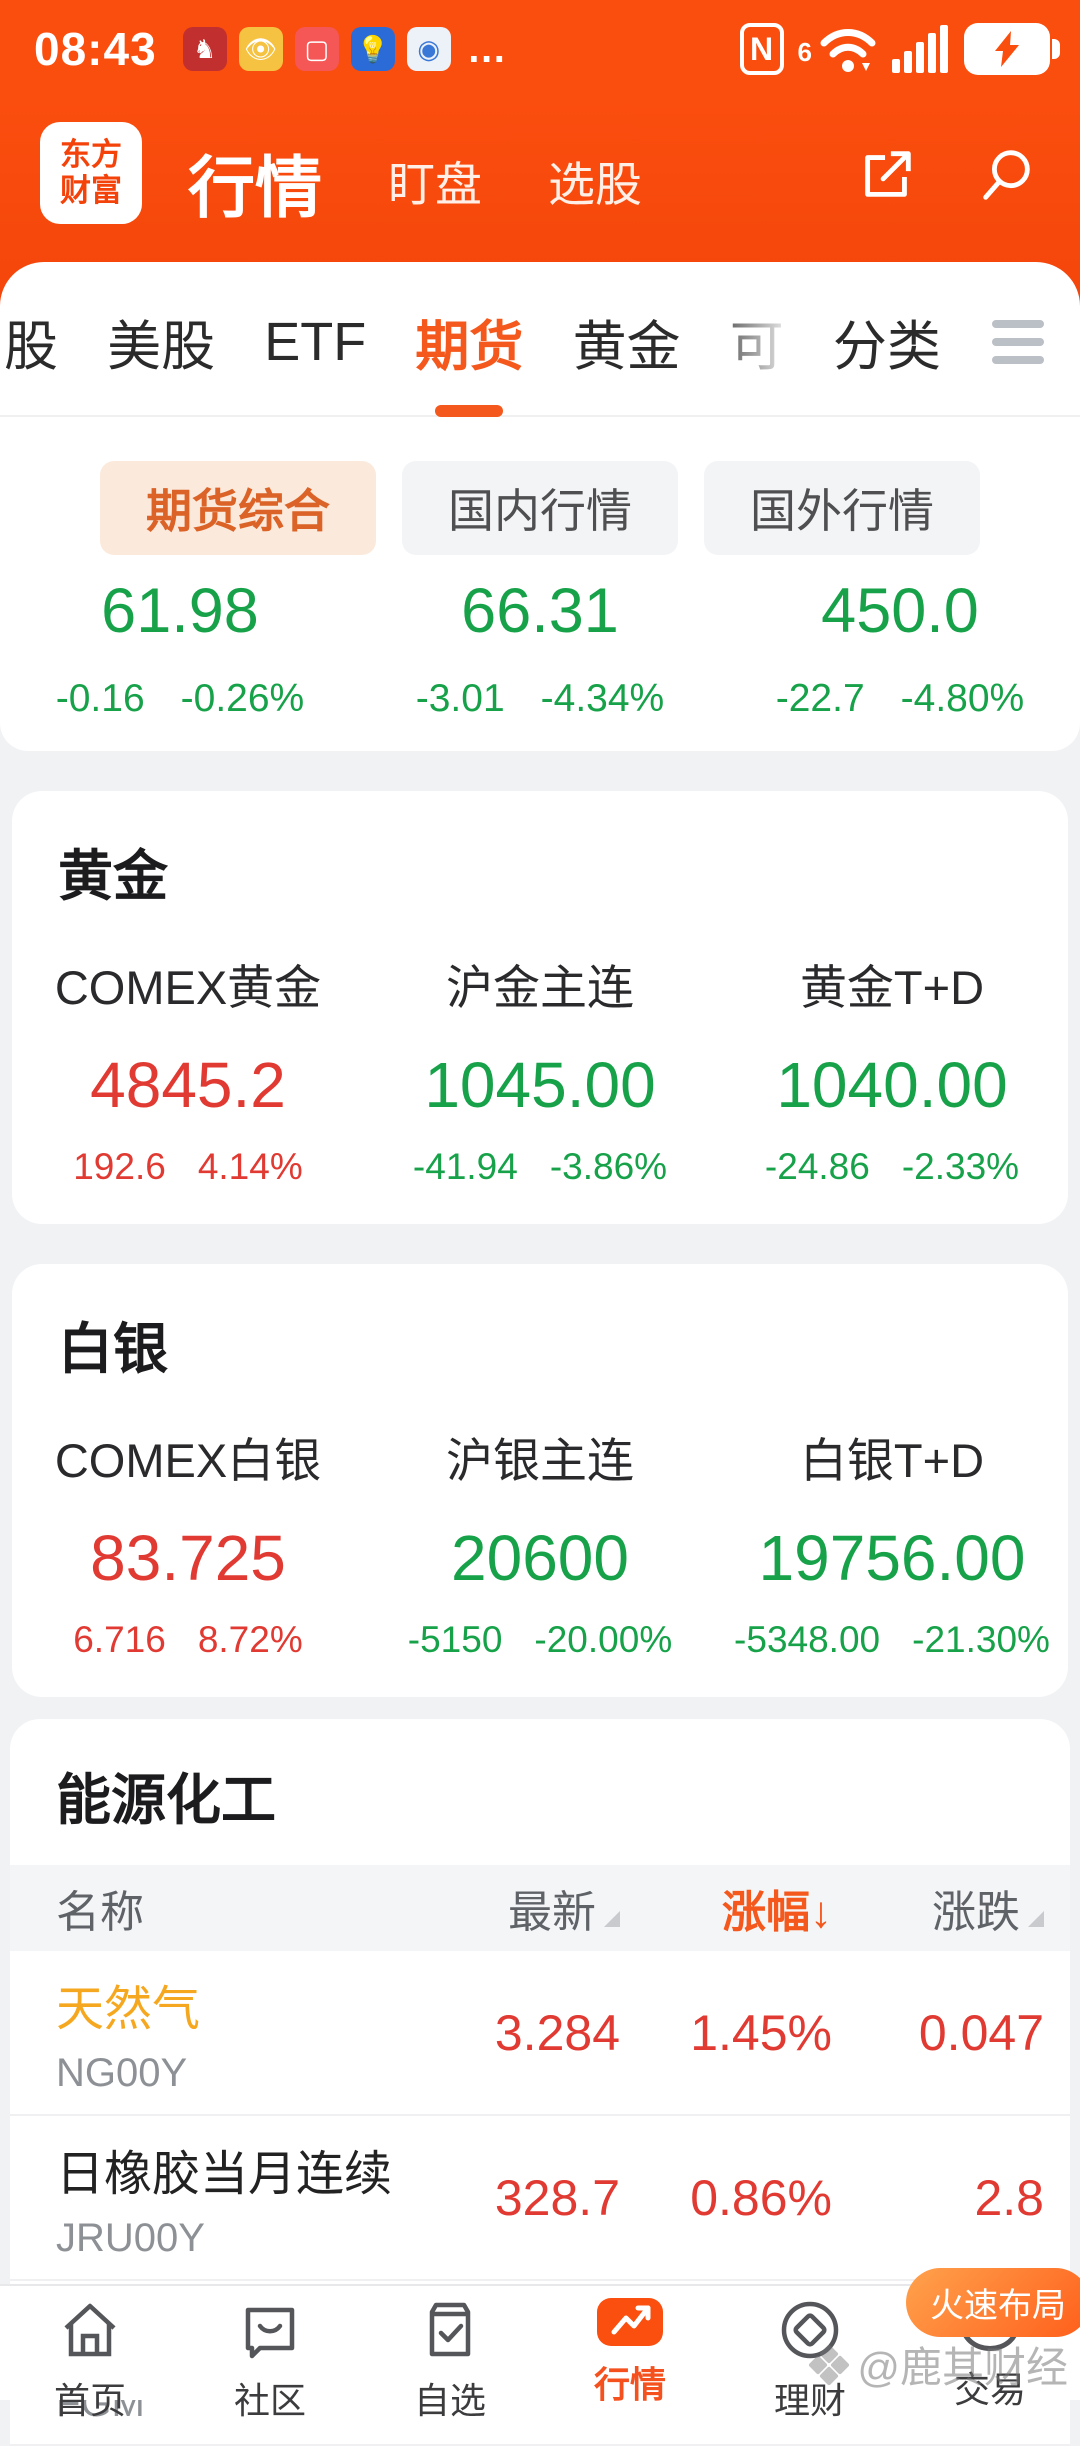 This screenshot has width=1080, height=2446. I want to click on col-name: 名称, so click(100, 1912).